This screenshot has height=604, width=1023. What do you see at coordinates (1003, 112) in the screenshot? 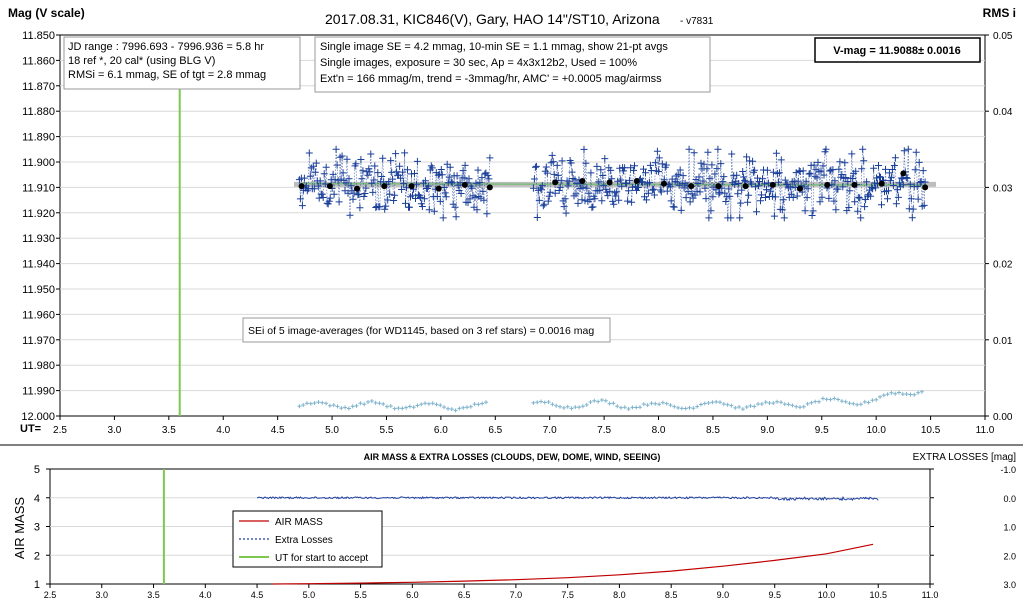
I see `top-yrtick-label: 0.04` at bounding box center [1003, 112].